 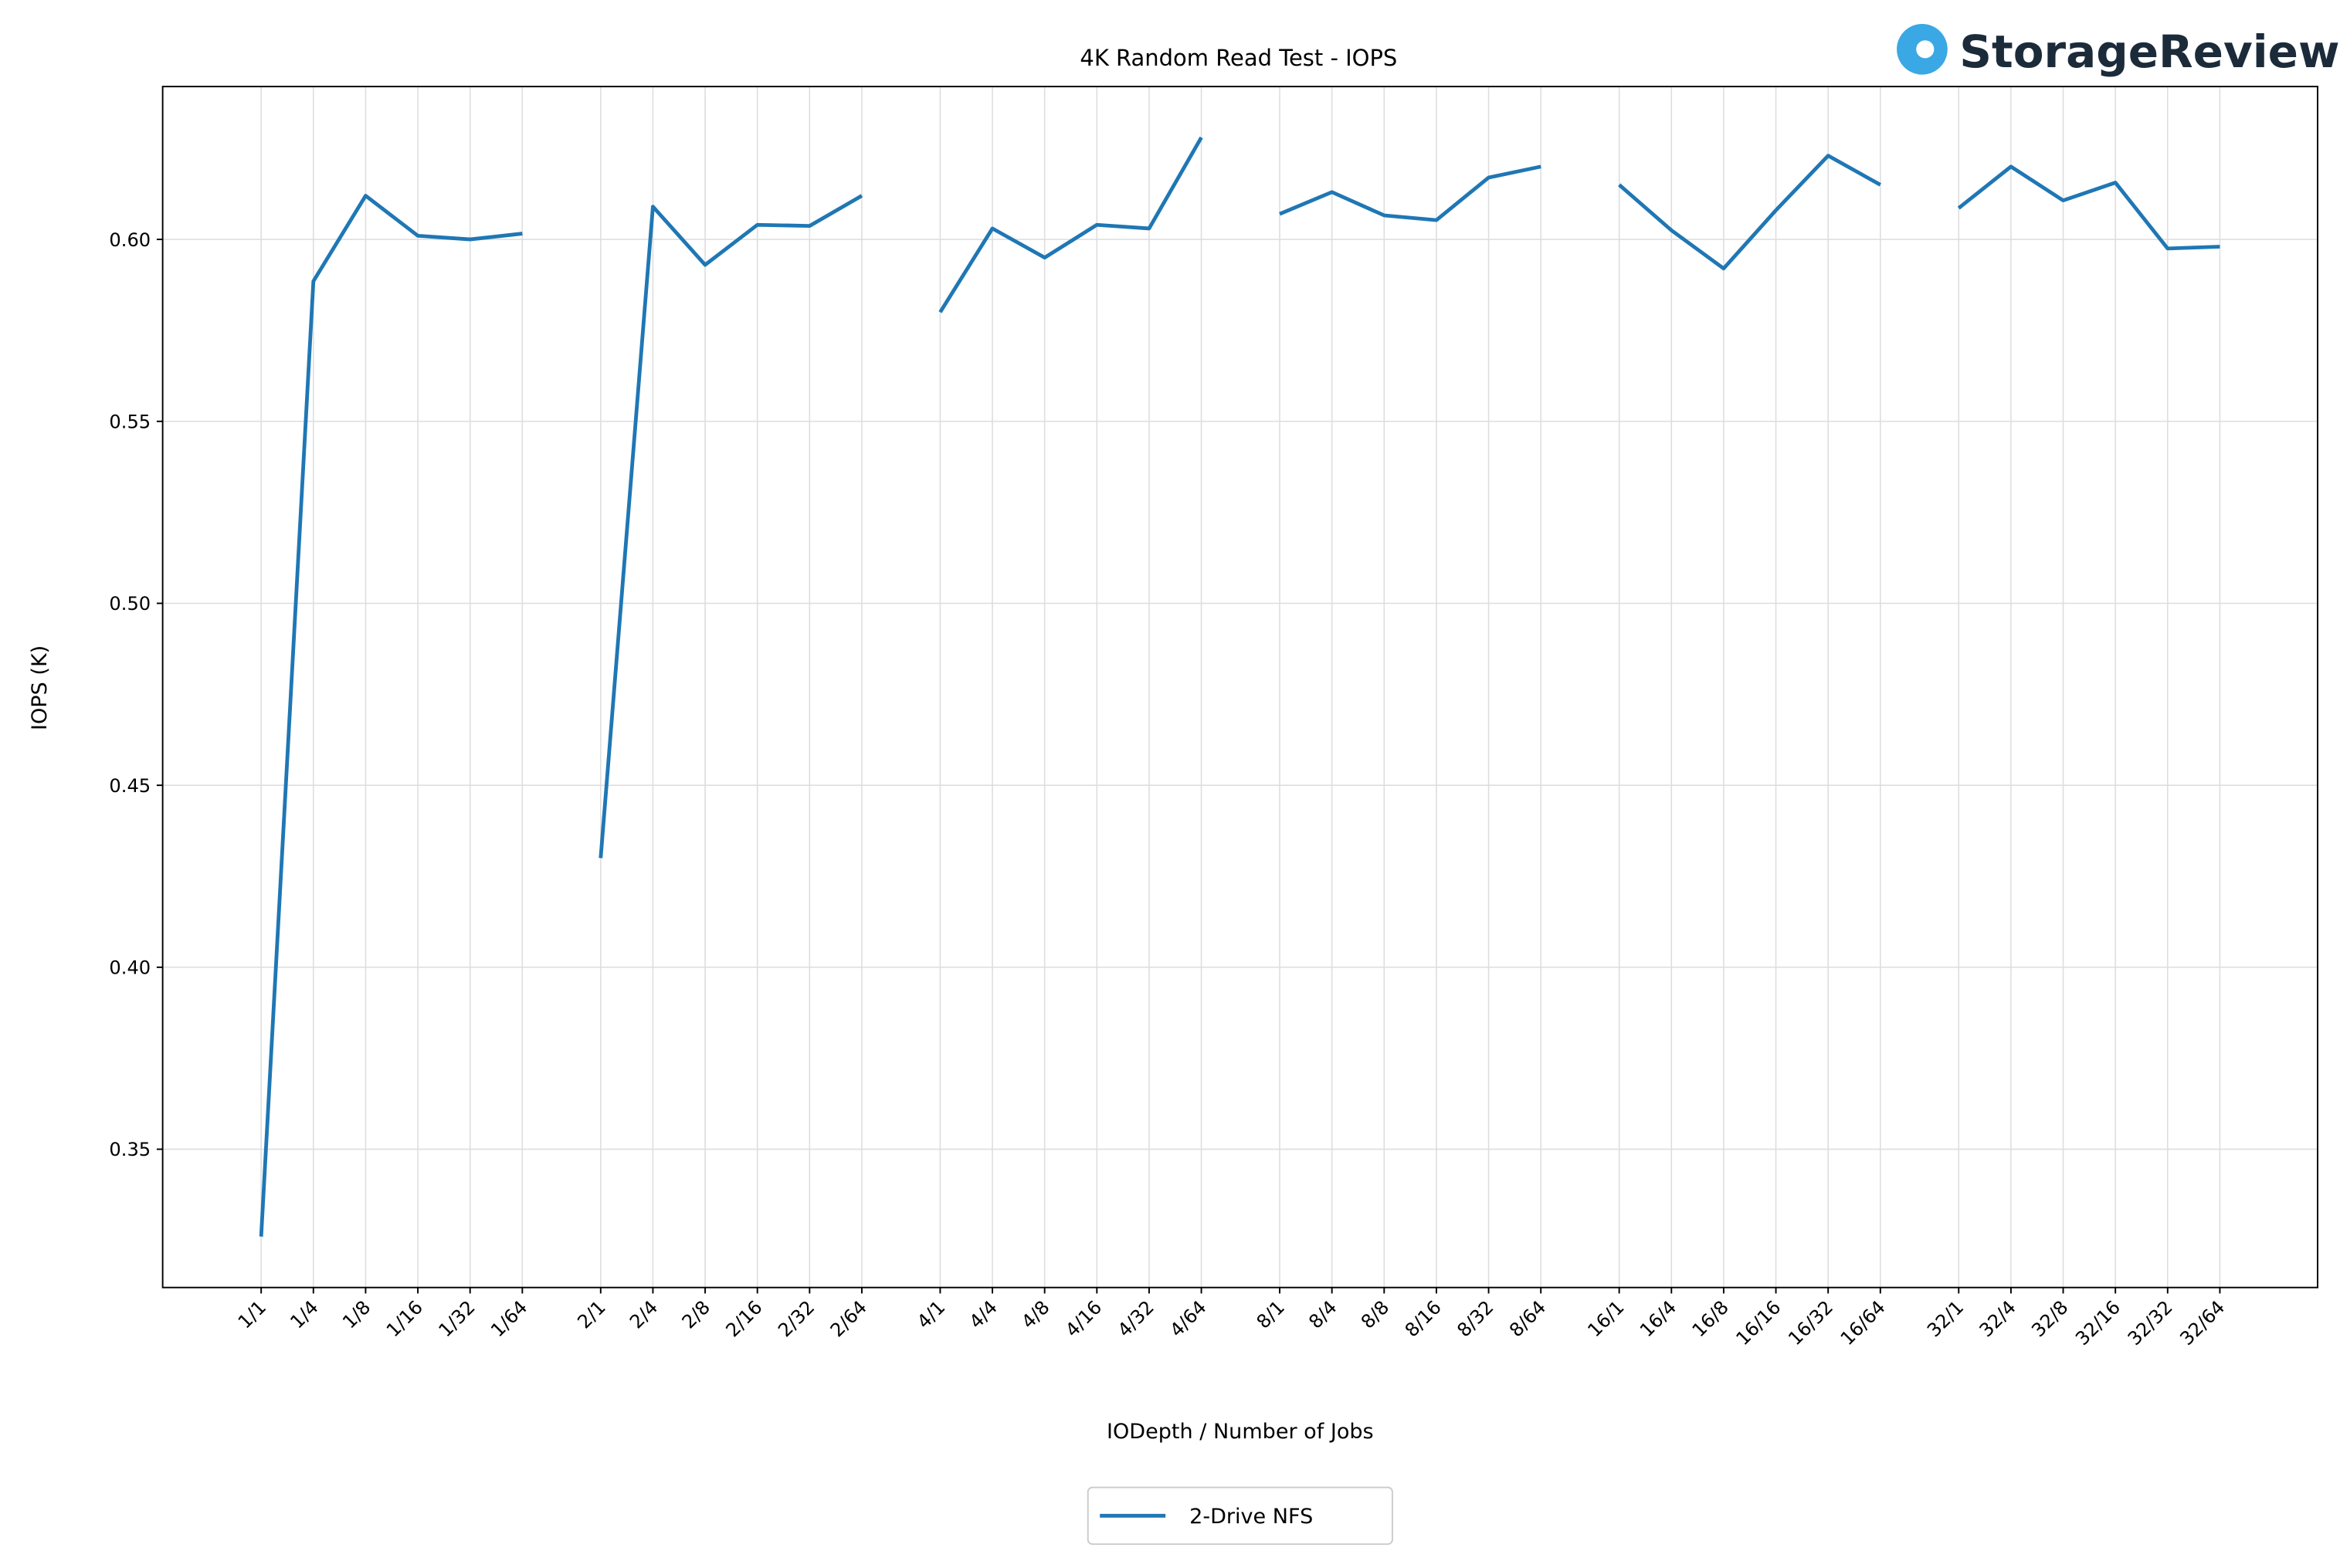 I want to click on y-tick-label: 0.60, so click(x=130, y=240).